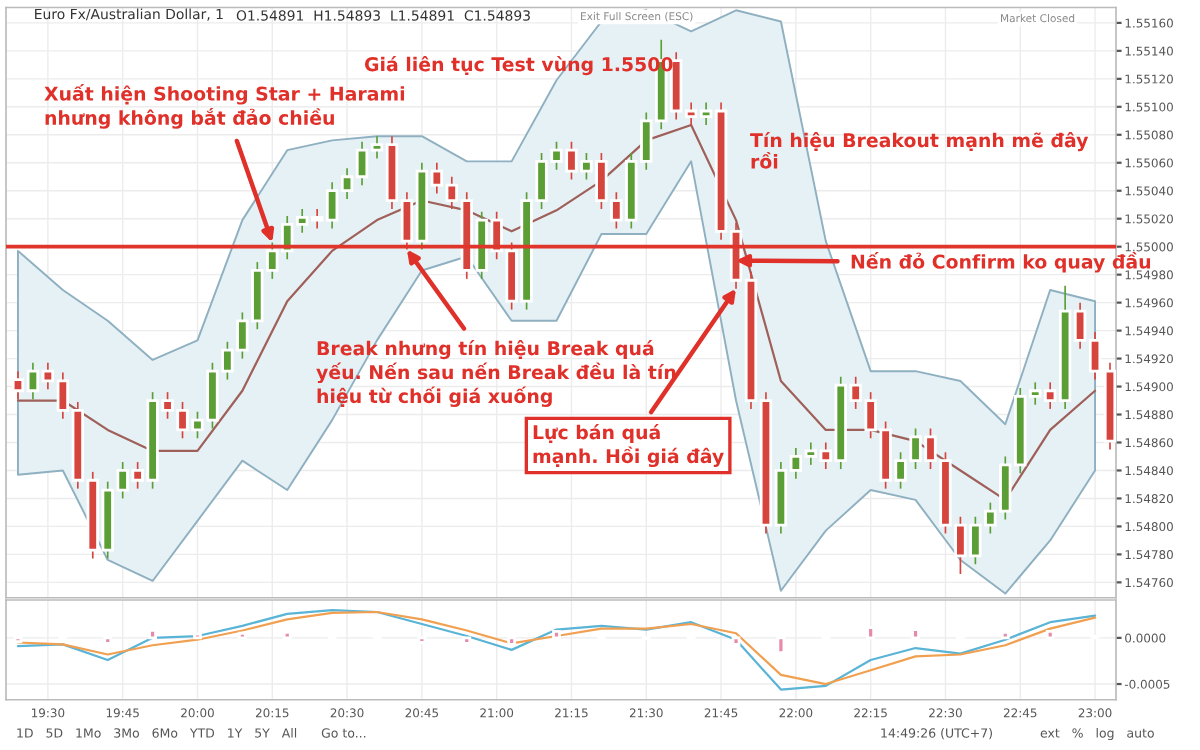 This screenshot has width=1200, height=750. I want to click on annotation: Break nhưng tín hiệu Break quá yếu. Nến sau nến Break đều là tín hiệu từ chối giá xuống, so click(496, 374).